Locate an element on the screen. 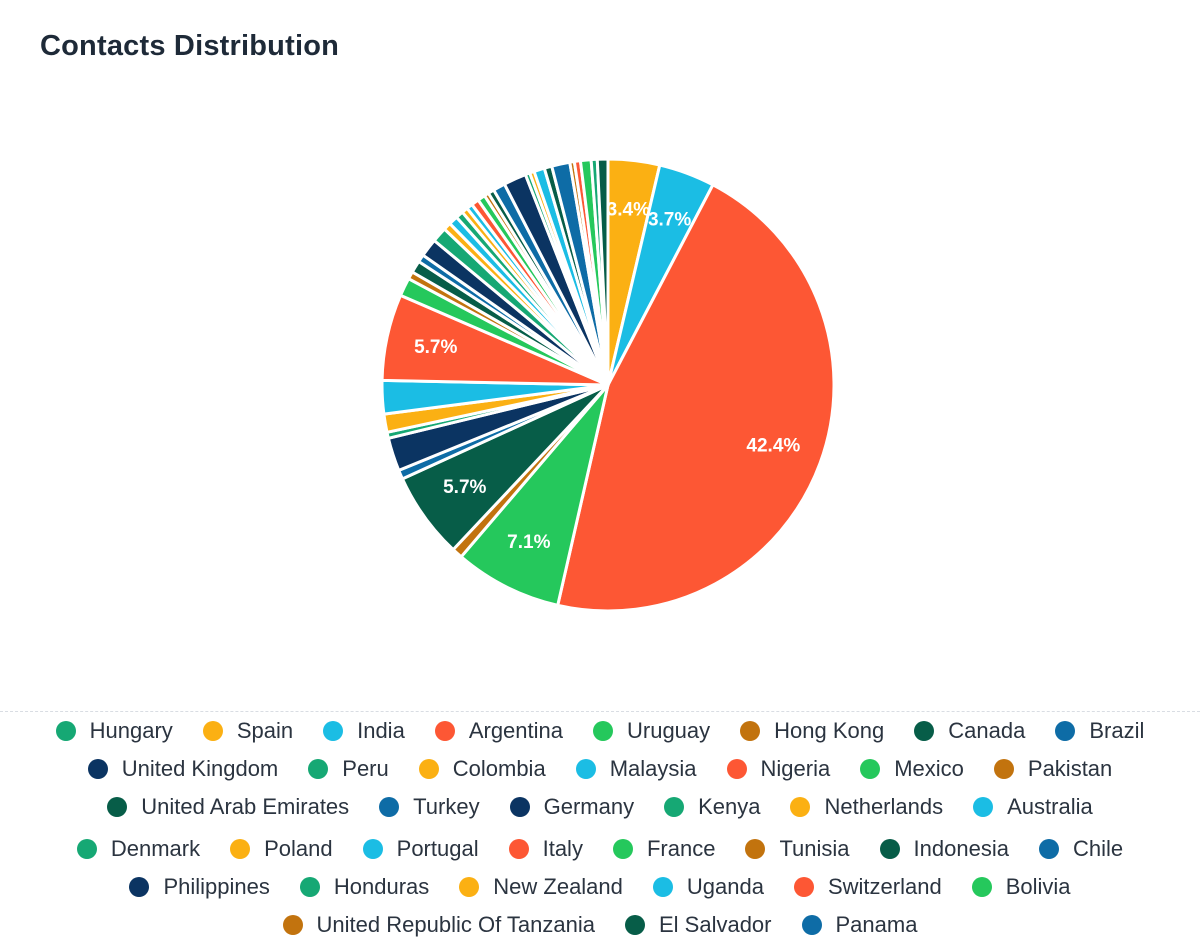  legend-item-malaysia: Malaysia is located at coordinates (636, 769).